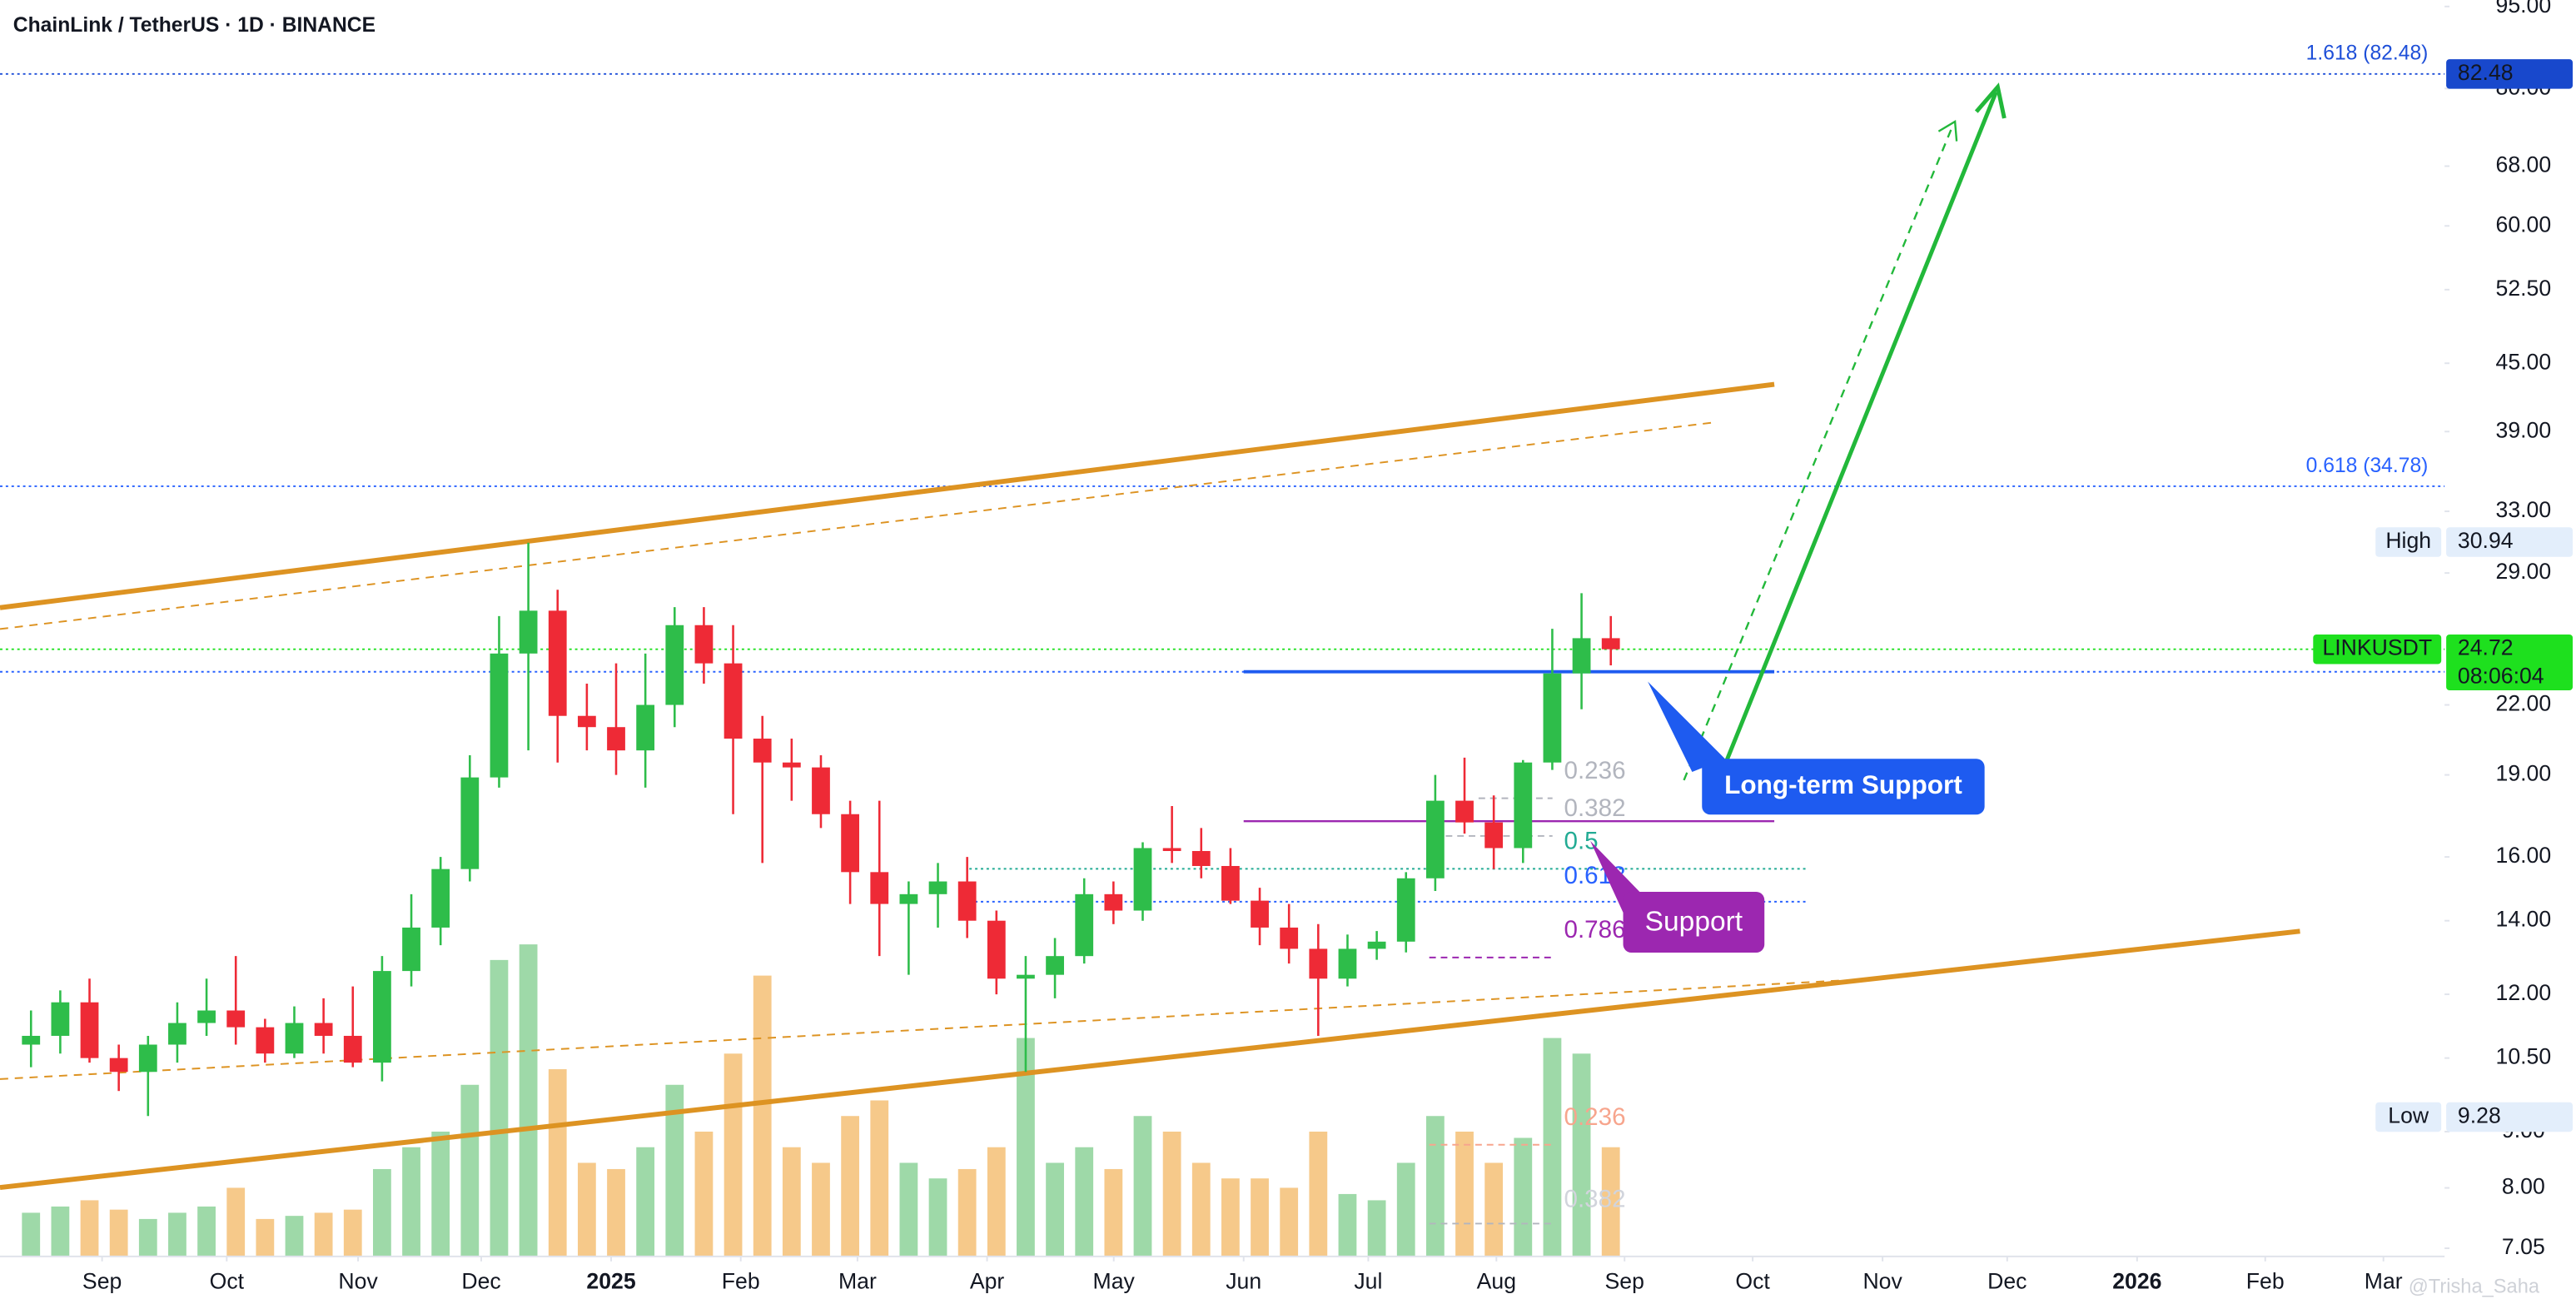 The width and height of the screenshot is (2576, 1309). Describe the element at coordinates (1686, 727) in the screenshot. I see `callout-pointer` at that location.